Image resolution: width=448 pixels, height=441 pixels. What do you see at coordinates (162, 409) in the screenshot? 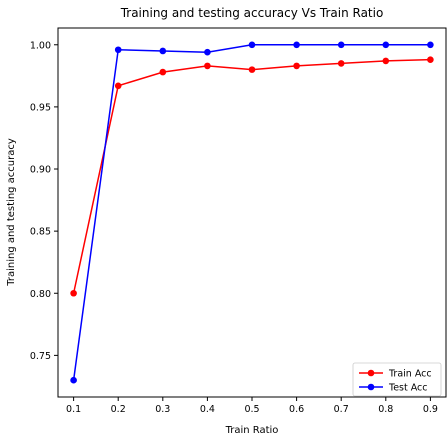
I see `x-tick-label: 0.3` at bounding box center [162, 409].